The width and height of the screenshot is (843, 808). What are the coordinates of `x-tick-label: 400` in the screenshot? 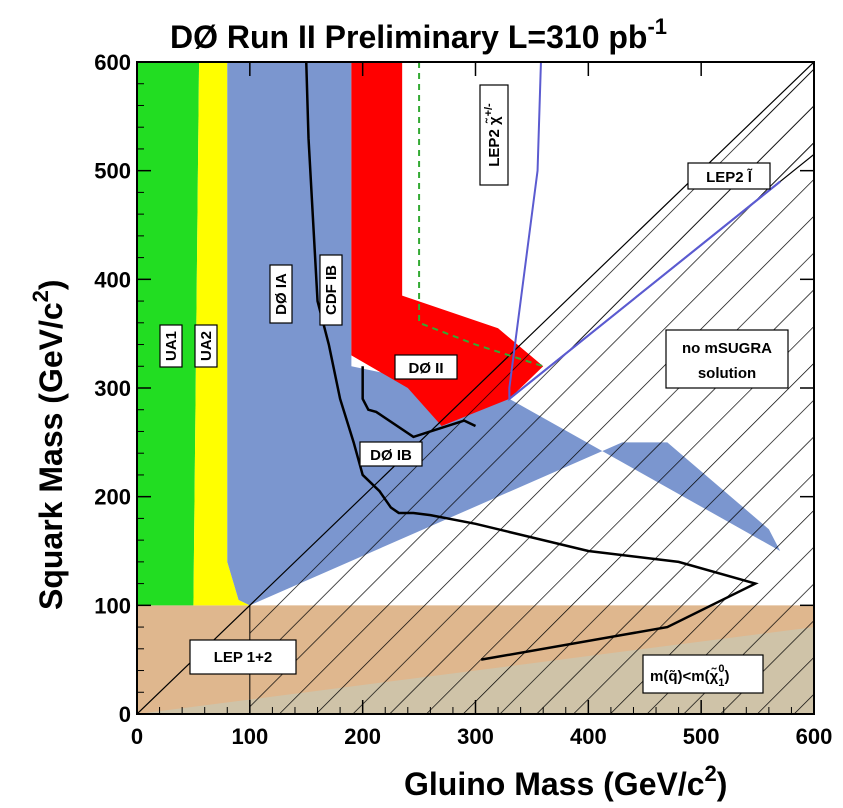 It's located at (588, 736).